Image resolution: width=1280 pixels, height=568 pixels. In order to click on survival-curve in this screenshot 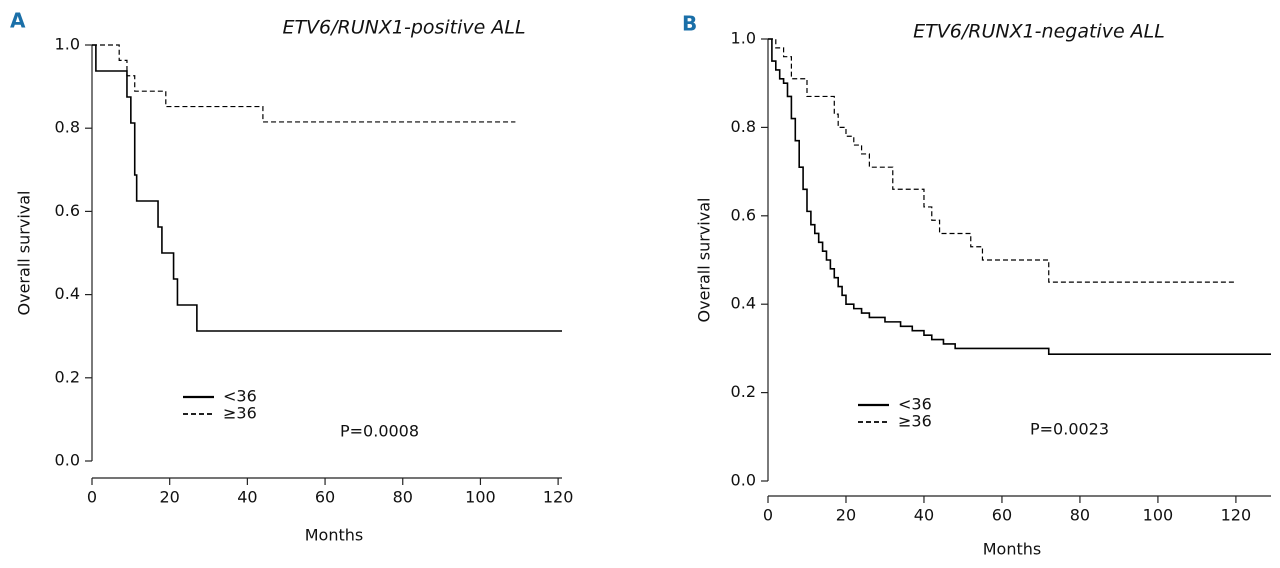, I will do `click(304, 83)`.